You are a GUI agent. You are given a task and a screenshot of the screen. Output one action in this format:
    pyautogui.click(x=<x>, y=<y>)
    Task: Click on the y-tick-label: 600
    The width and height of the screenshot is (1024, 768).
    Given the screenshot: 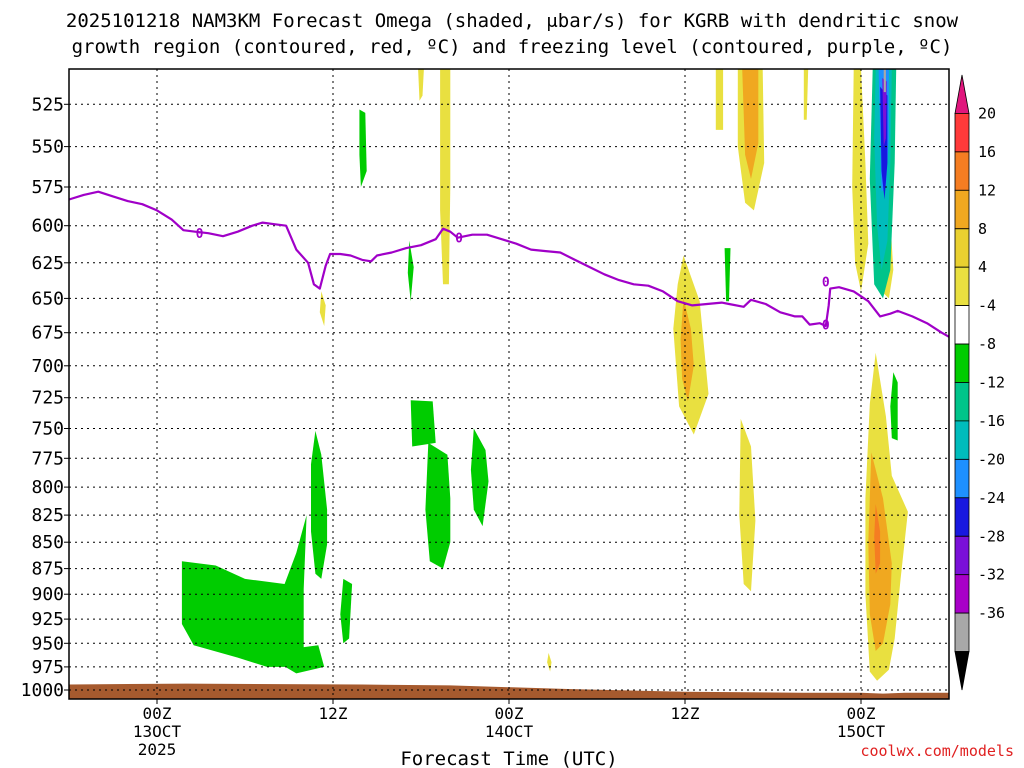 What is the action you would take?
    pyautogui.click(x=47, y=226)
    